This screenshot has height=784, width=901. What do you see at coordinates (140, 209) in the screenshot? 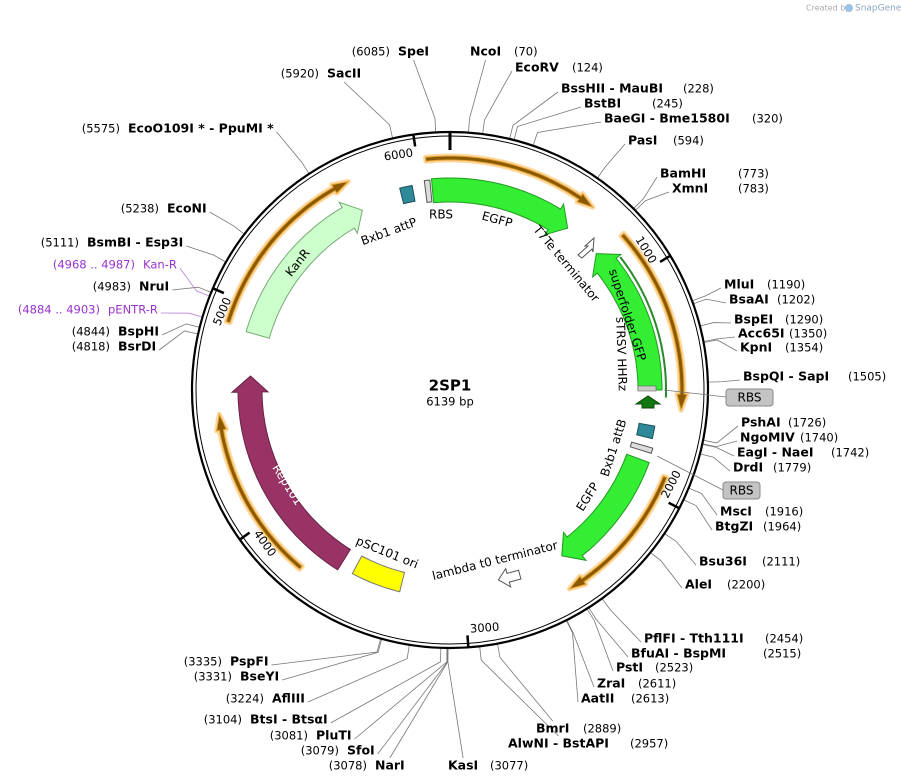
I see `enzyme-position: (5238)` at bounding box center [140, 209].